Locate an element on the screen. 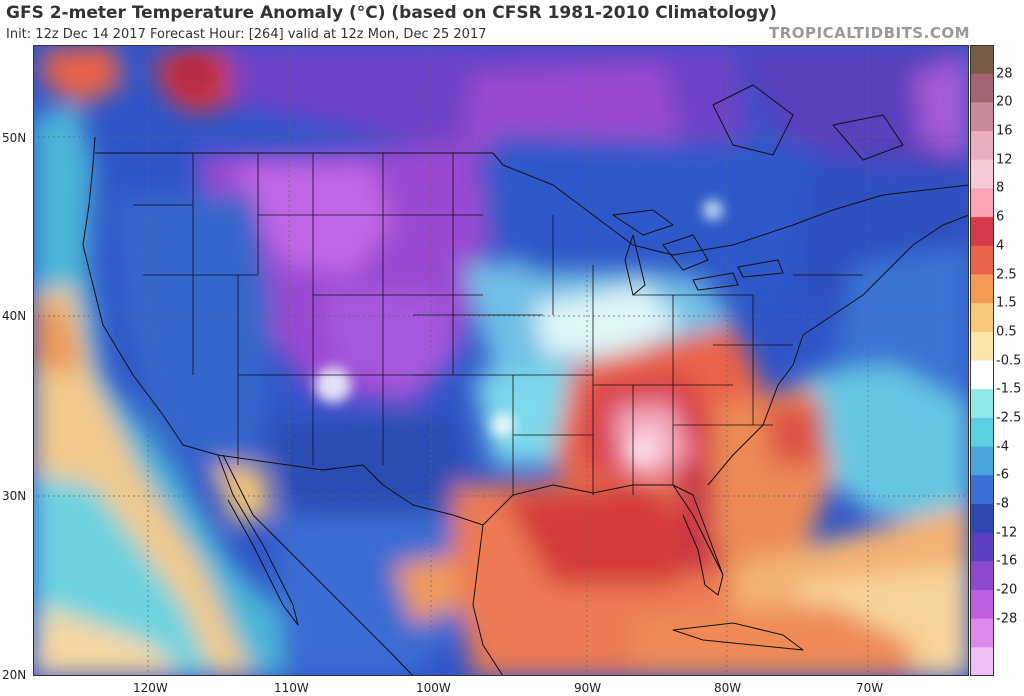 The image size is (1024, 696). colorbar-label: -16 is located at coordinates (1007, 561).